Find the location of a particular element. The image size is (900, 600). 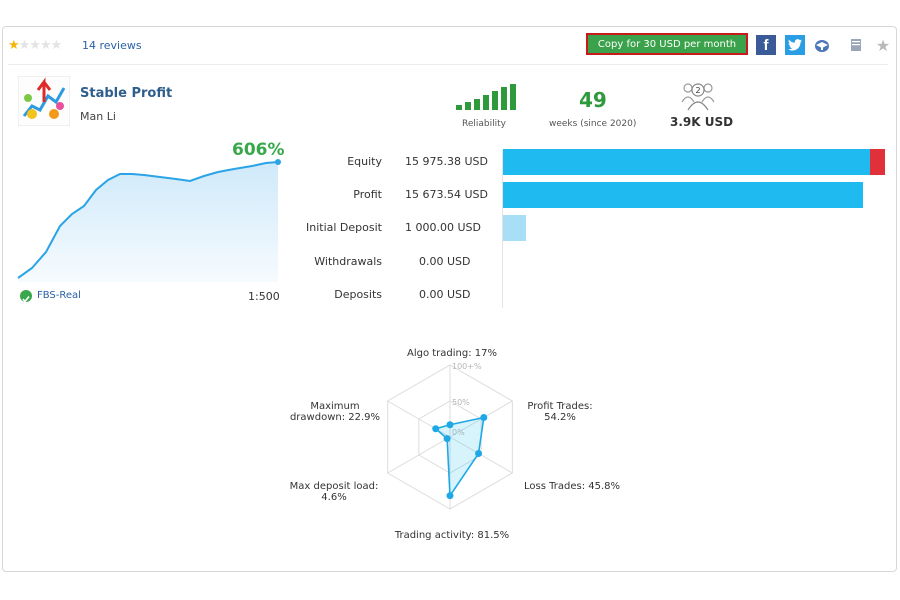

balance-label: Initial Deposit is located at coordinates (344, 227).